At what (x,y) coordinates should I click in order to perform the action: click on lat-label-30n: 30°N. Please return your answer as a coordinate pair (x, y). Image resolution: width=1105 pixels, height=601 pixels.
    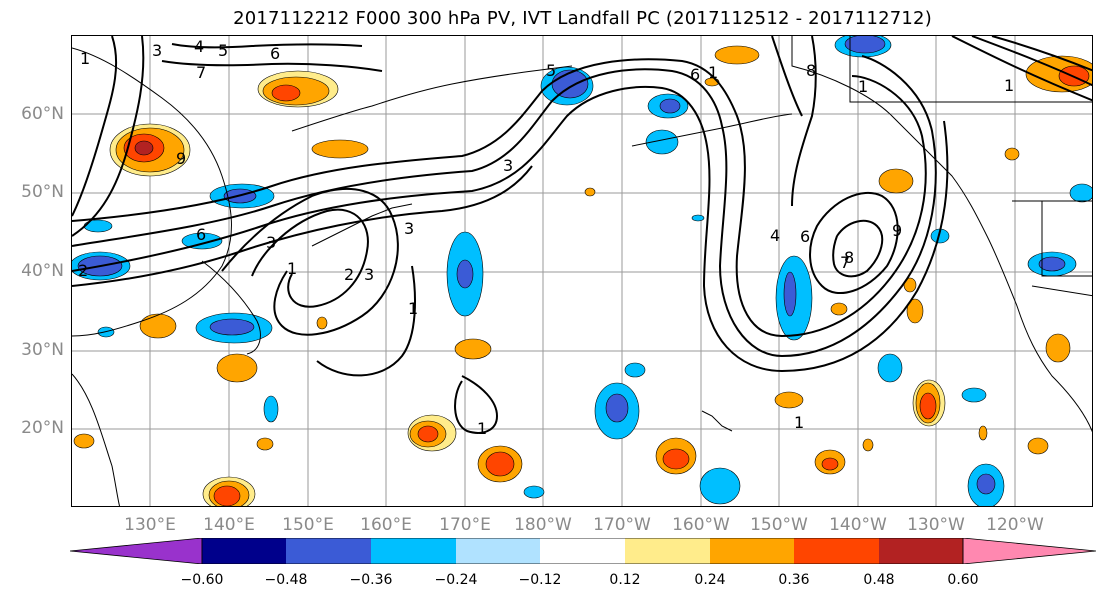
    Looking at the image, I should click on (42, 350).